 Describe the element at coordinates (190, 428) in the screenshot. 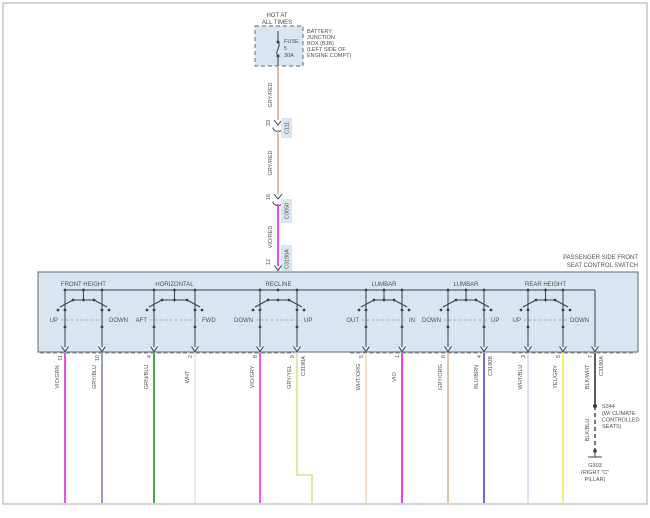

I see `output-wire: 2 WHT` at that location.